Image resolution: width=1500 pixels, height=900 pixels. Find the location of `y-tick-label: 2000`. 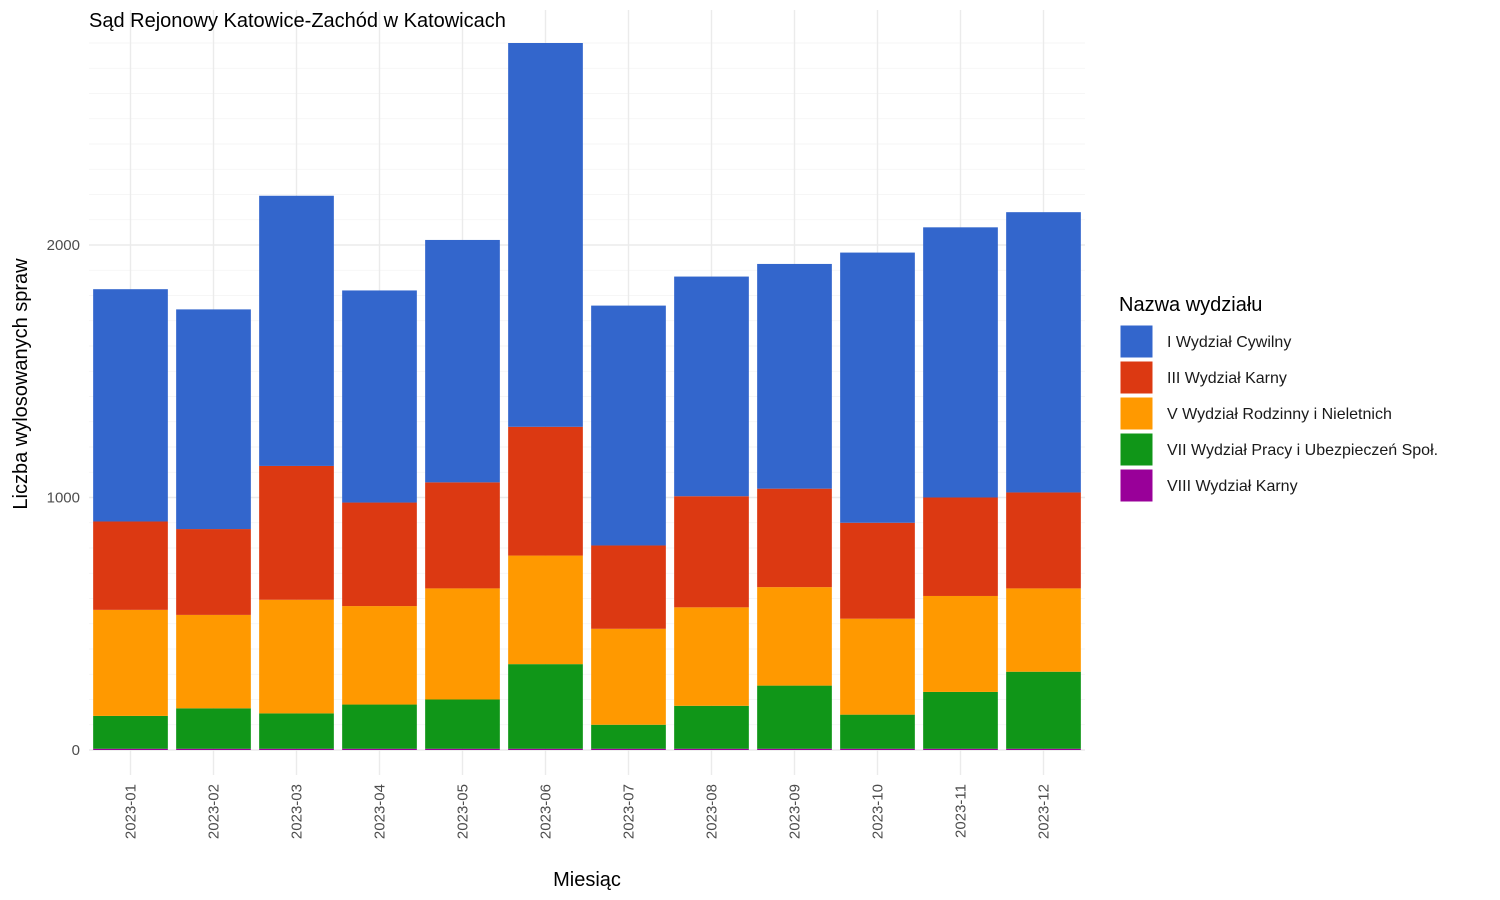

y-tick-label: 2000 is located at coordinates (63, 245).